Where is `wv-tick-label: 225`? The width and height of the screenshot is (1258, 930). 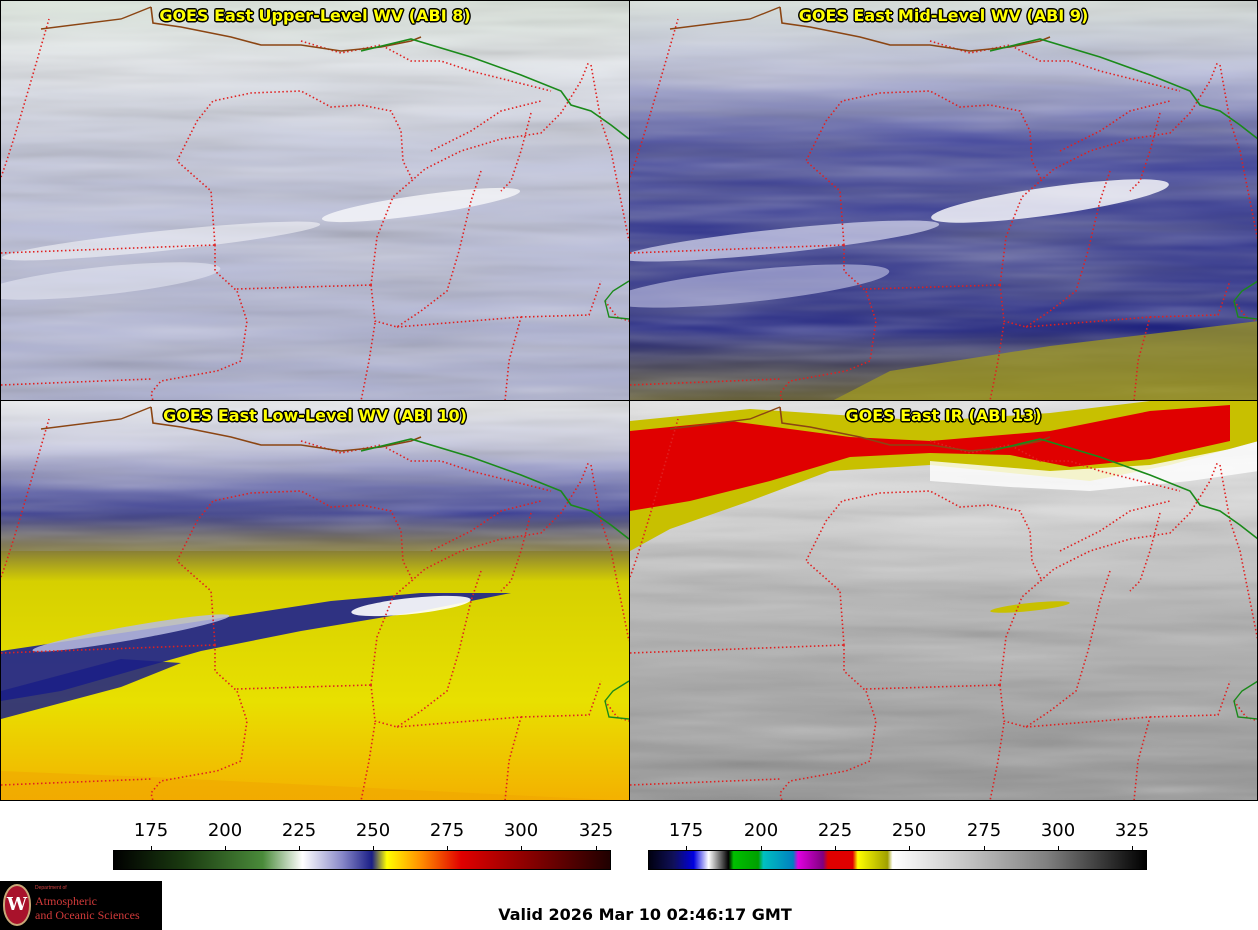 wv-tick-label: 225 is located at coordinates (299, 830).